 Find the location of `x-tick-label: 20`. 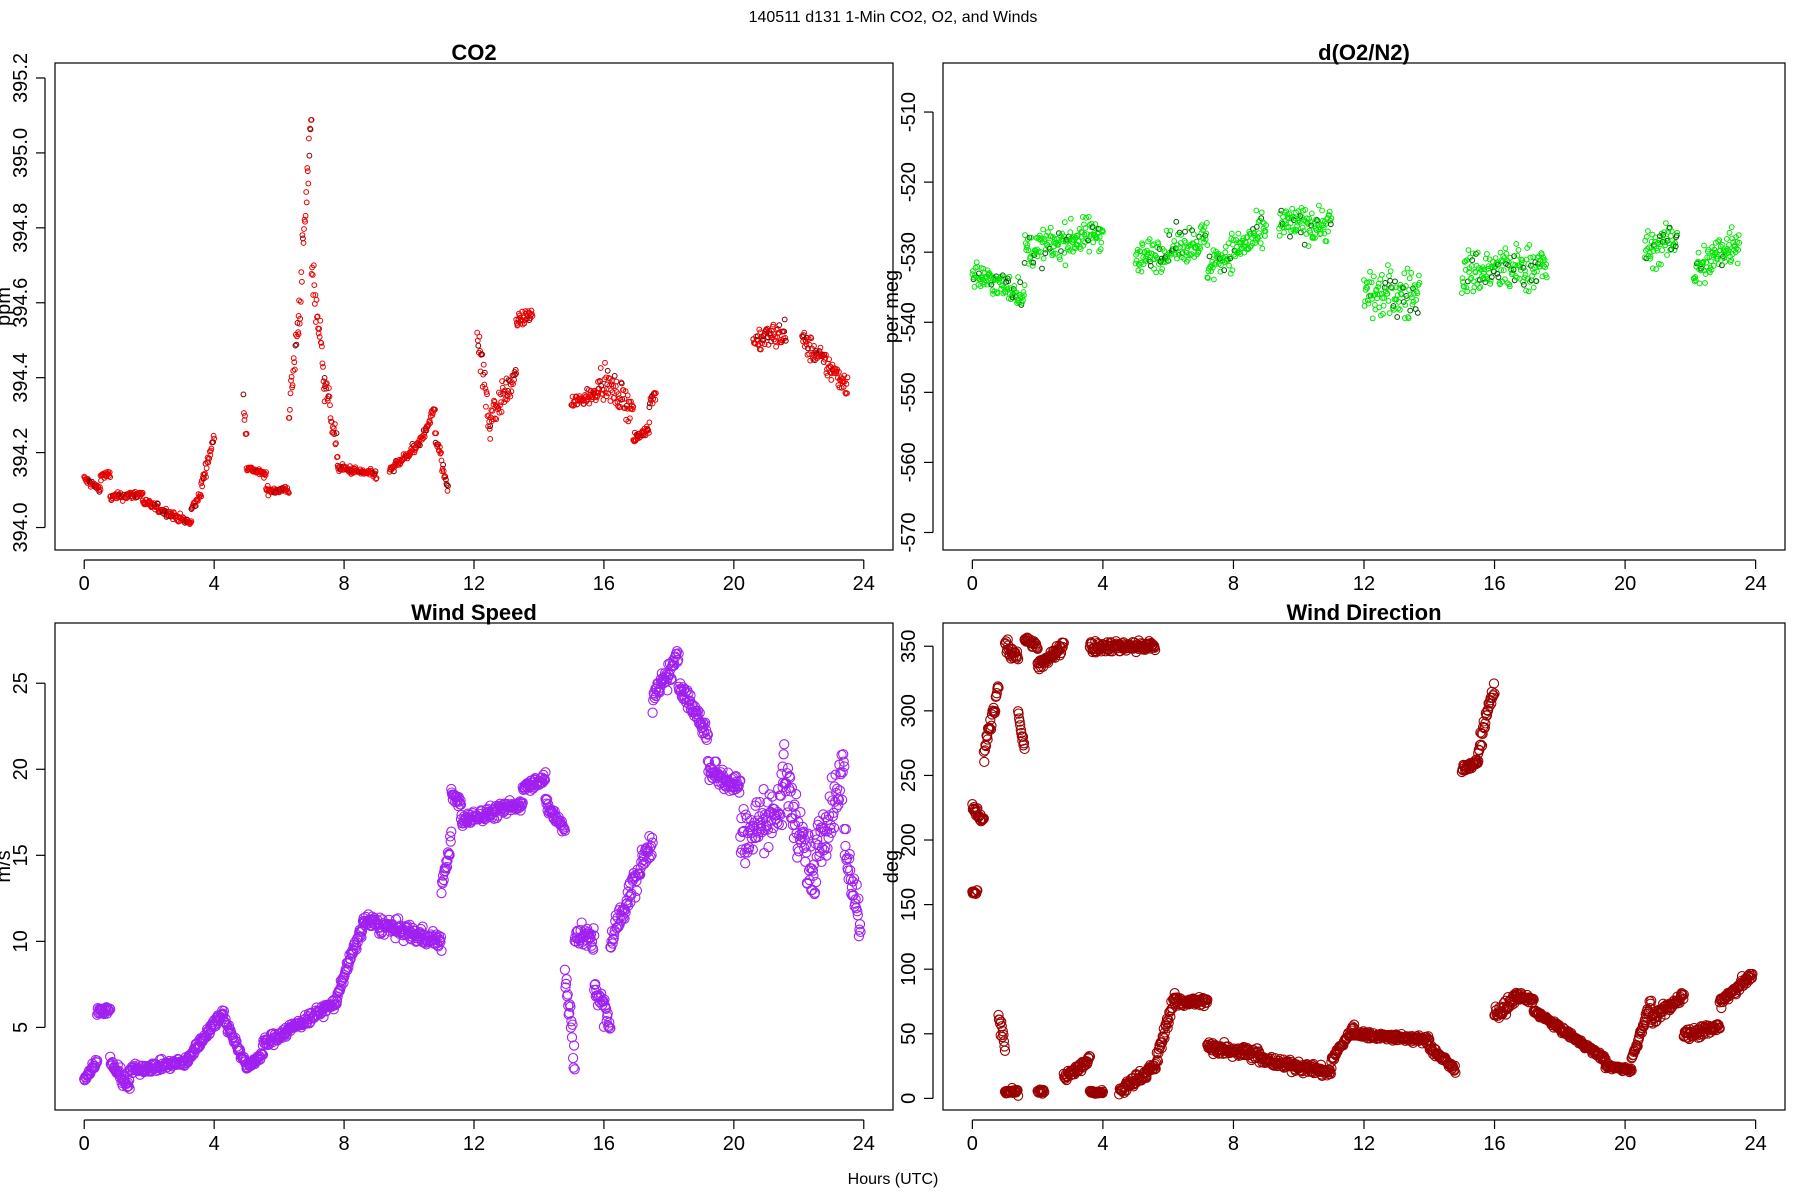

x-tick-label: 20 is located at coordinates (734, 584).